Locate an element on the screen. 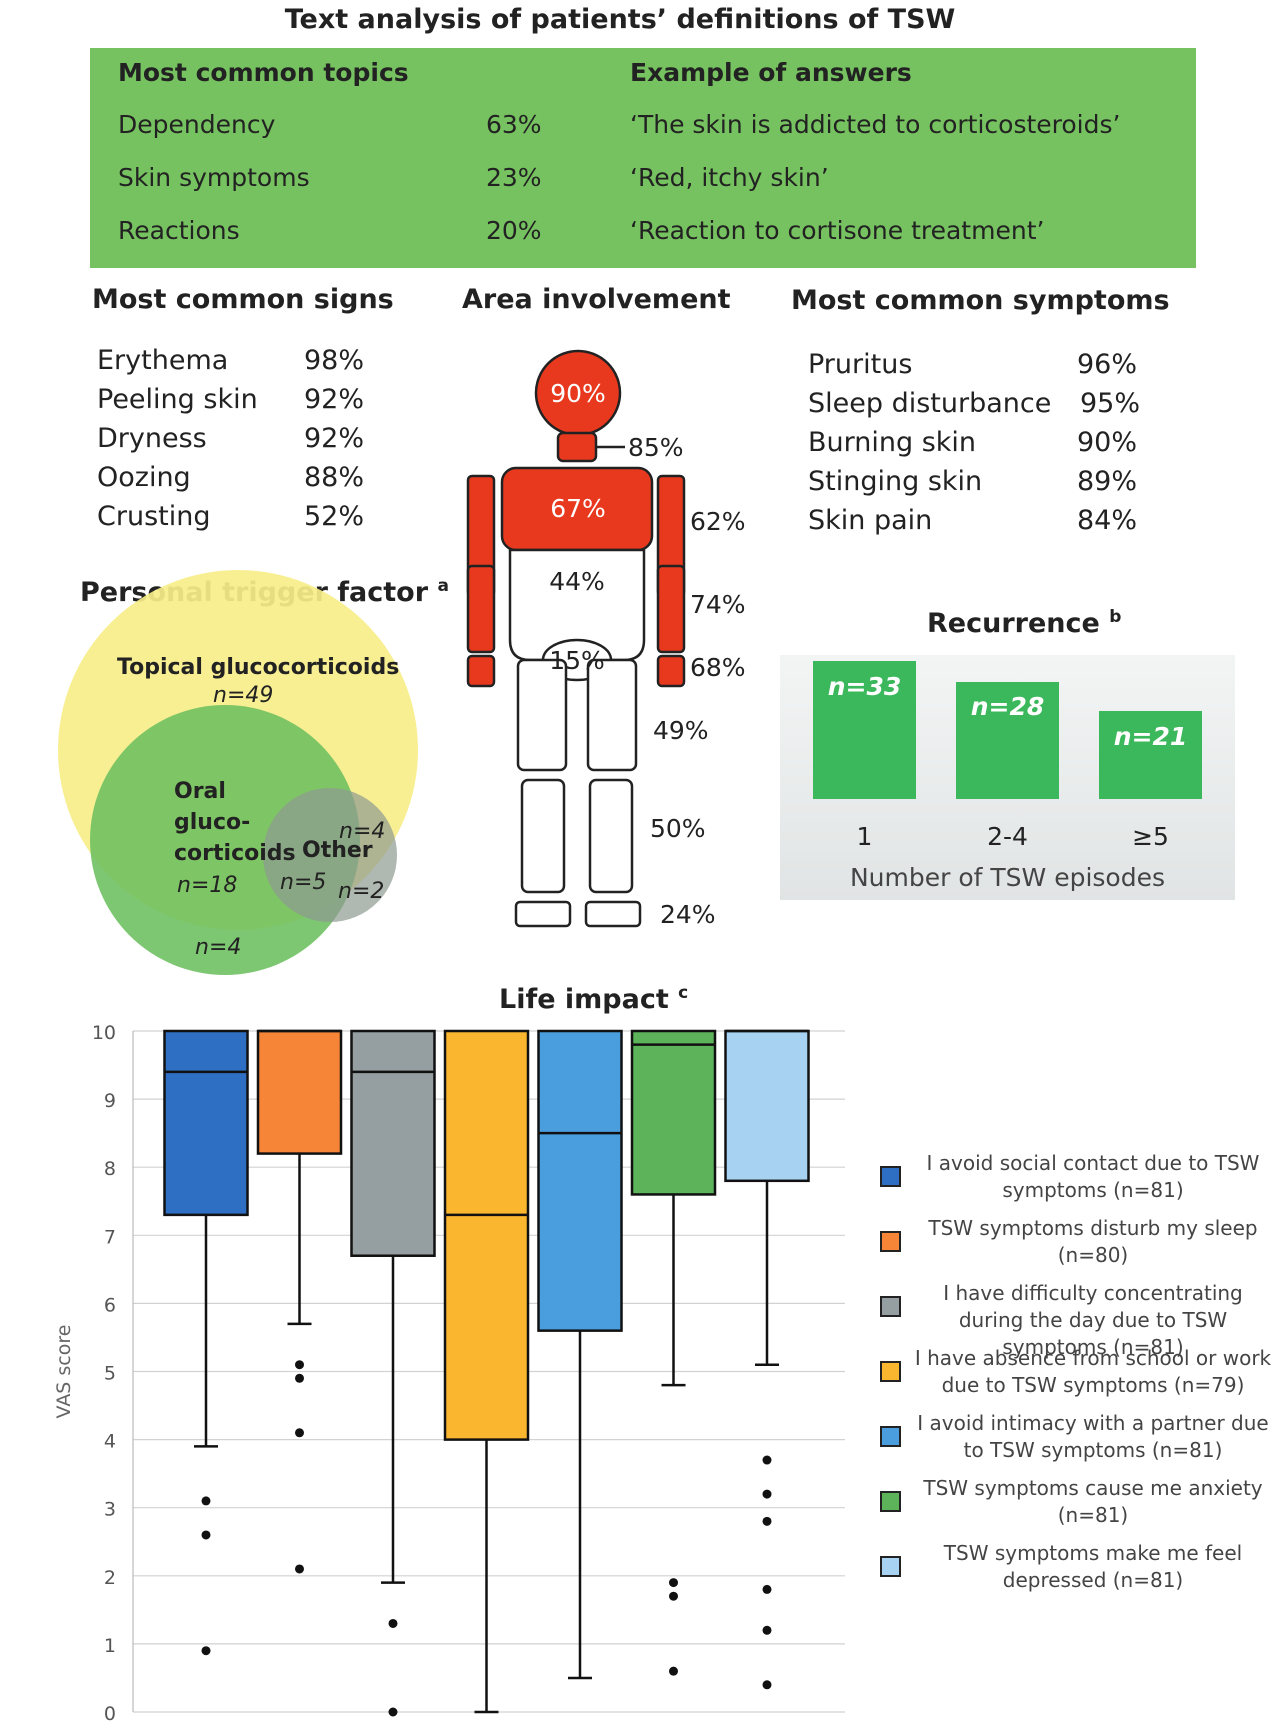  foot-left is located at coordinates (543, 914).